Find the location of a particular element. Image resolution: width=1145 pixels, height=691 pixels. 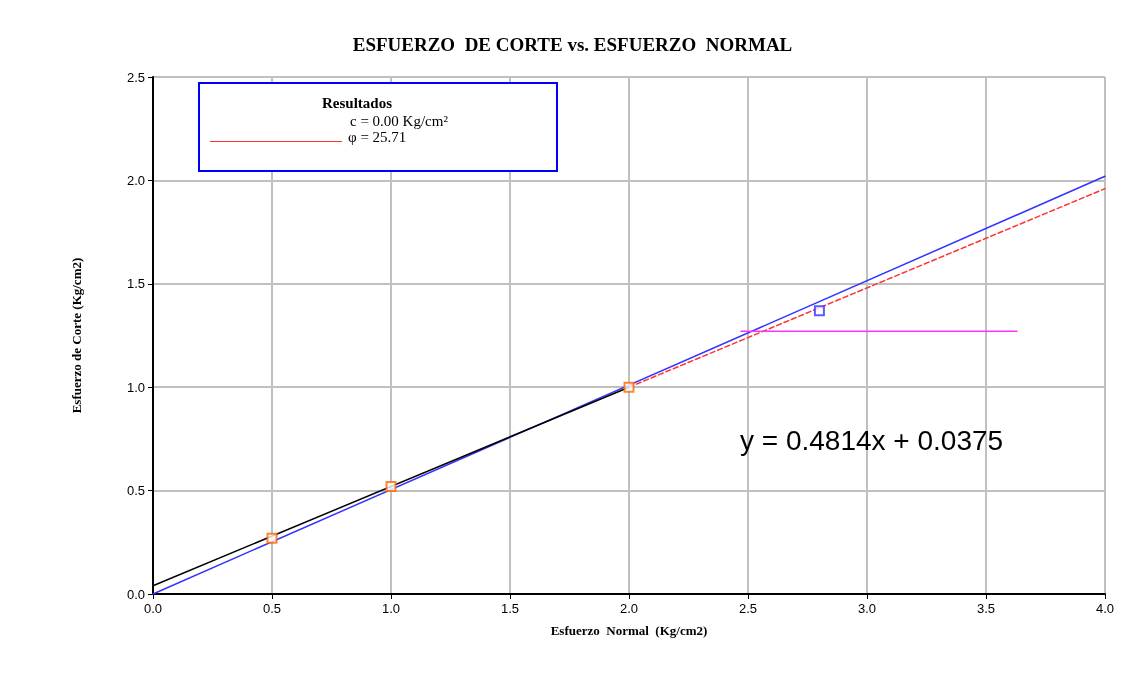

x-tick-label: 1.5 is located at coordinates (510, 608).